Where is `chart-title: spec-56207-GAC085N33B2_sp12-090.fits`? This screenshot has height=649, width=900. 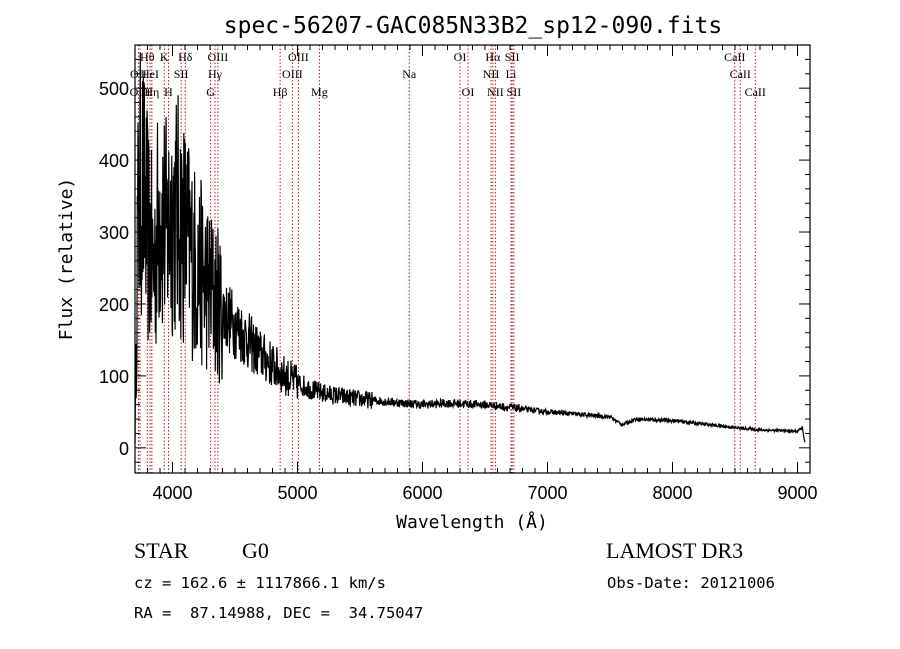
chart-title: spec-56207-GAC085N33B2_sp12-090.fits is located at coordinates (473, 26).